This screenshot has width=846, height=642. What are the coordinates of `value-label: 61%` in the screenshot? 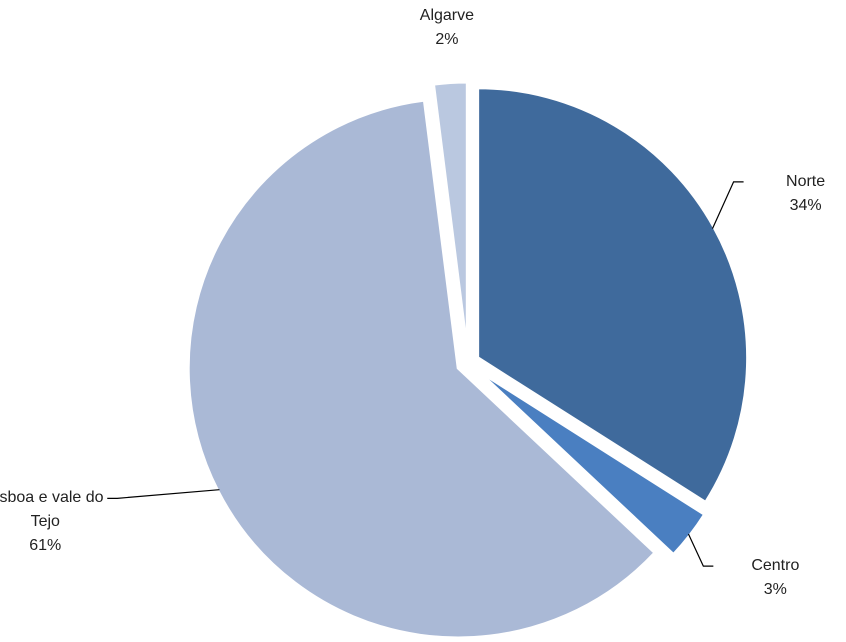 It's located at (45, 546).